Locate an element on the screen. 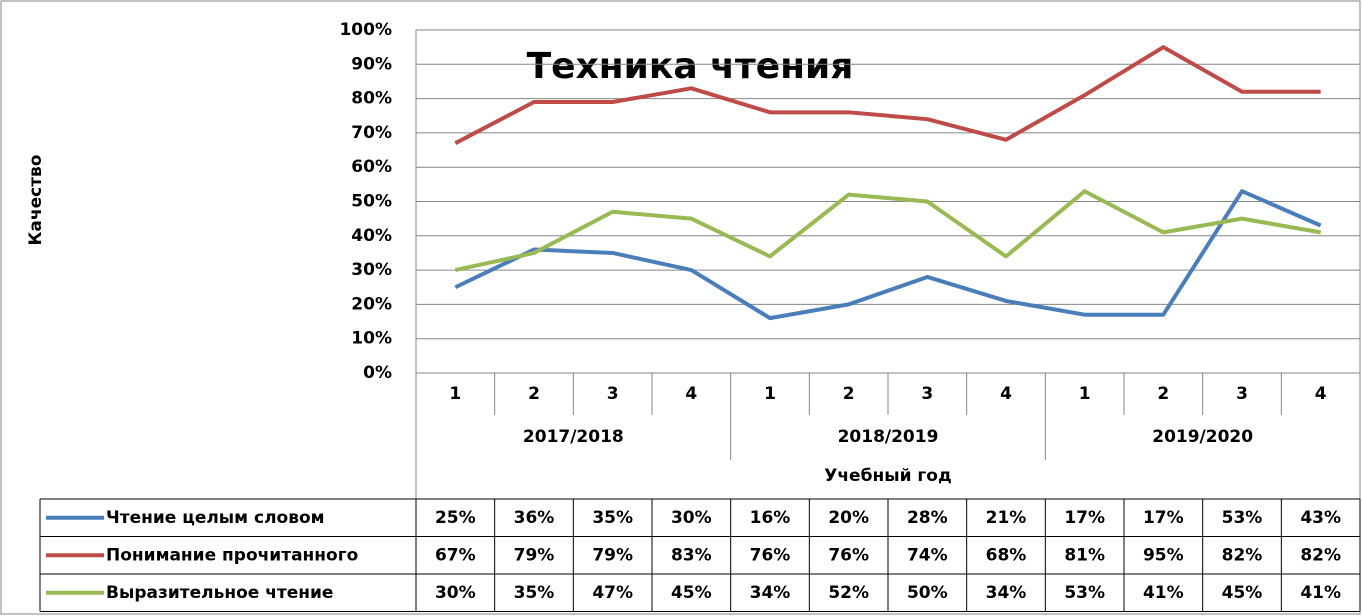  y-tick-label: 20% is located at coordinates (371, 304).